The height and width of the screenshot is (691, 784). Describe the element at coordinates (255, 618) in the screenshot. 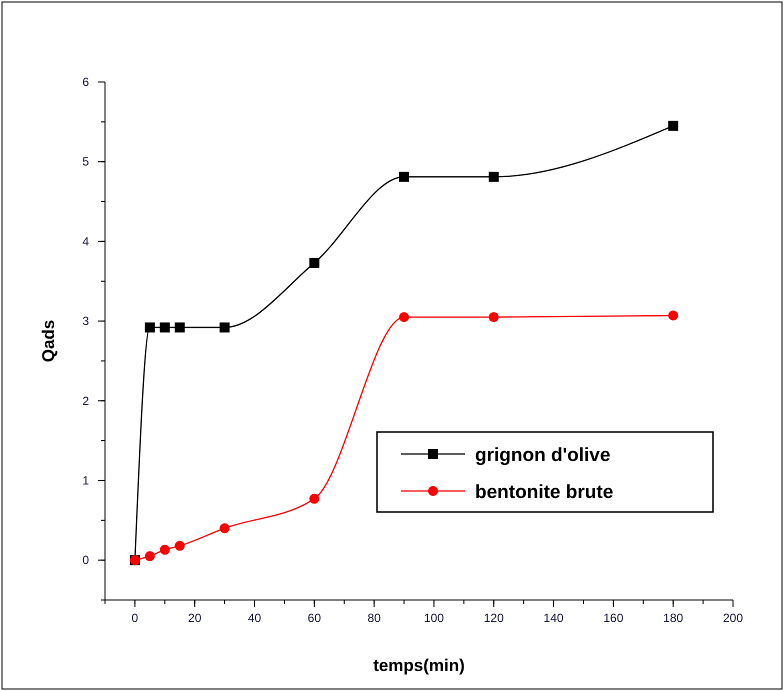

I see `x-tick-label: 40` at that location.